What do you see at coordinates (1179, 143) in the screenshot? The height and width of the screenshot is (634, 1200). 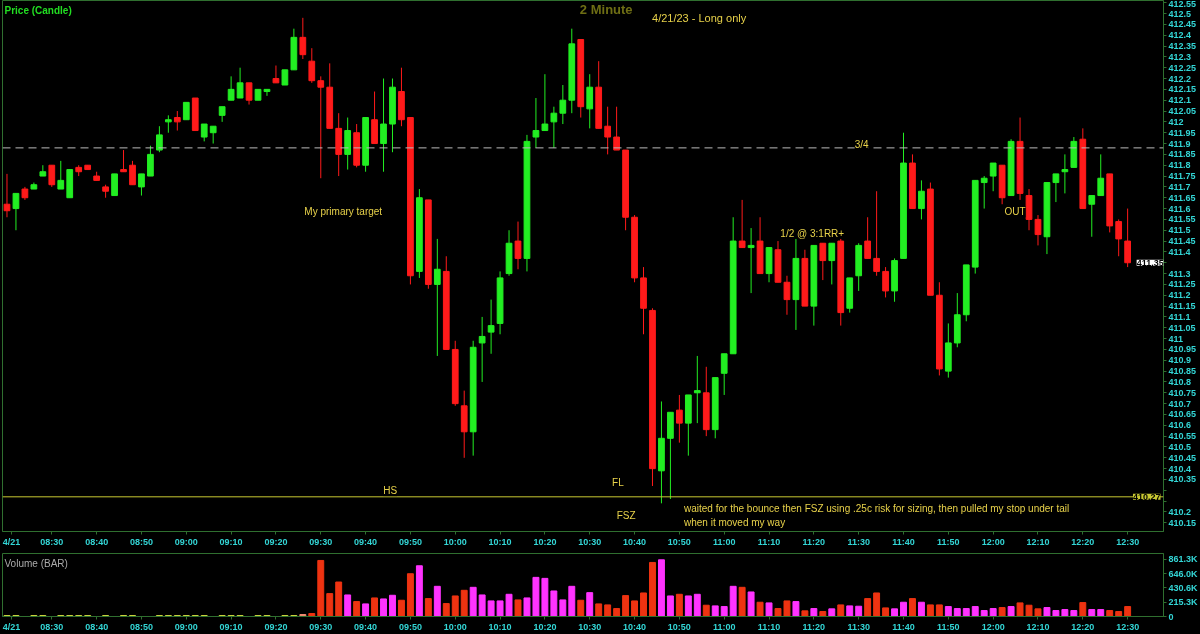 I see `y-tick-label: 411.9` at bounding box center [1179, 143].